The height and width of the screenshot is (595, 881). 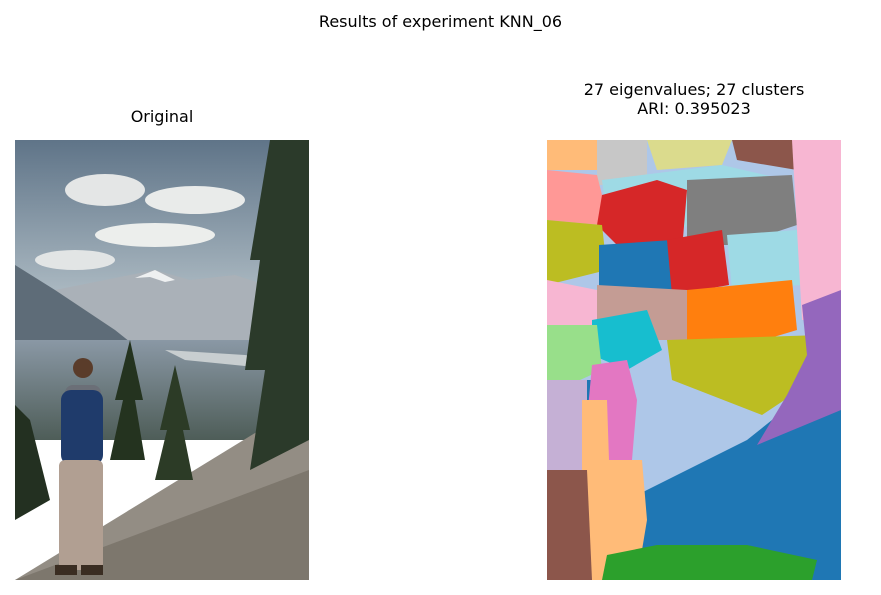 What do you see at coordinates (81, 515) in the screenshot?
I see `hiker-legs` at bounding box center [81, 515].